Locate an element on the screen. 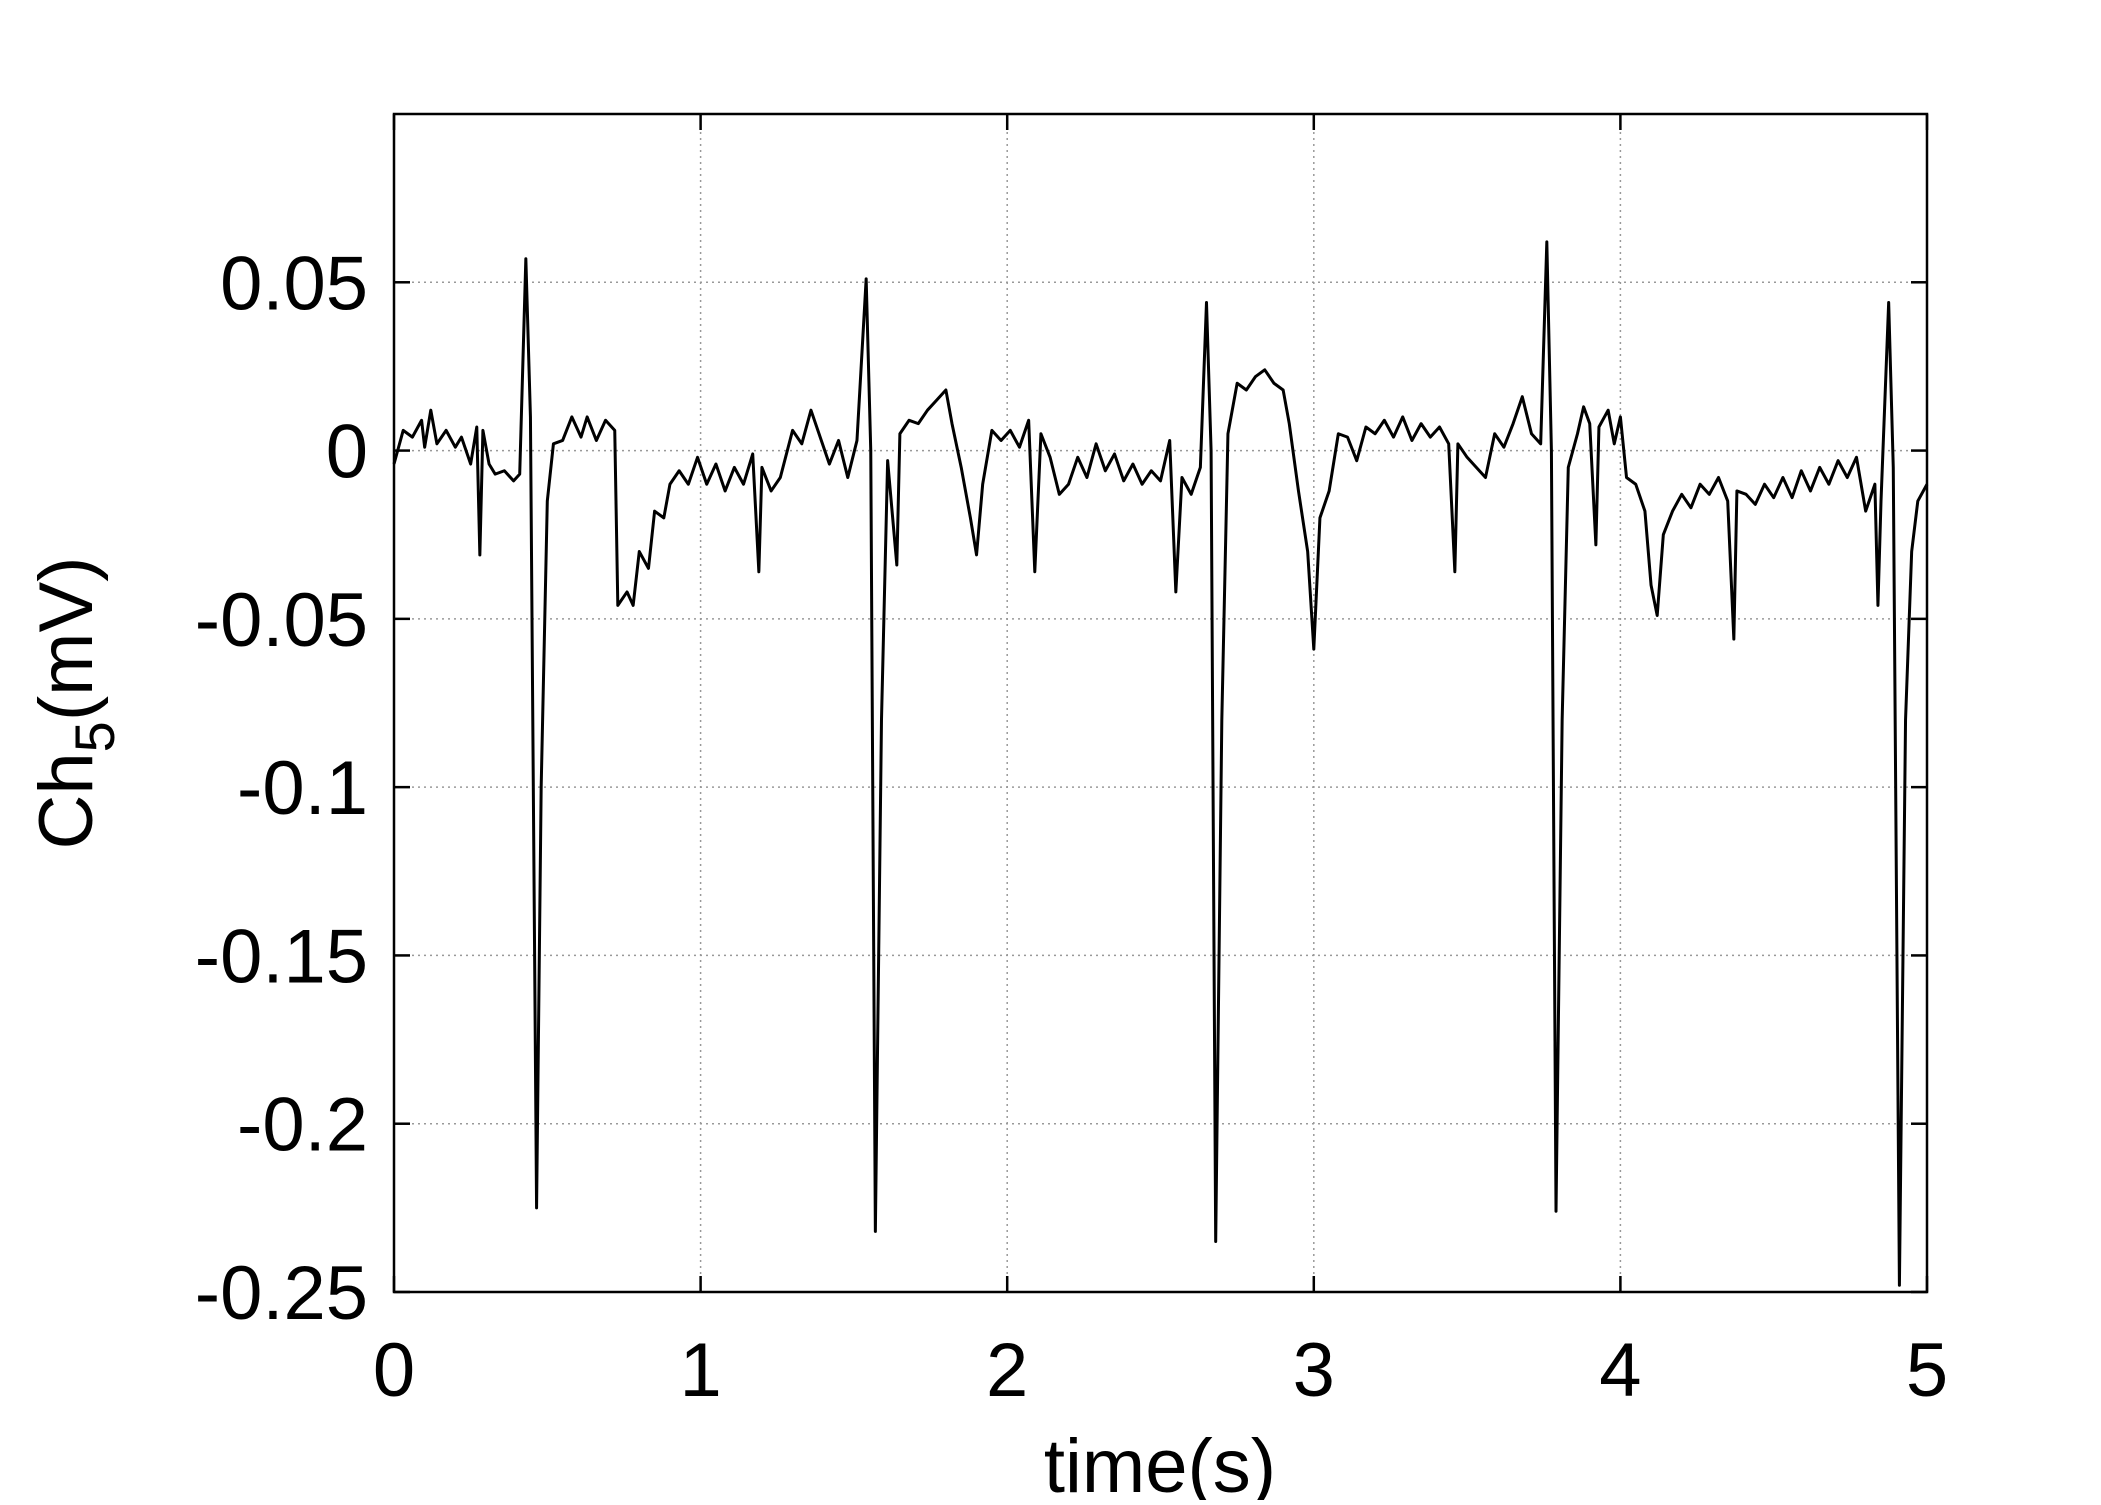  y-tick-label: 0.05 is located at coordinates (294, 283).